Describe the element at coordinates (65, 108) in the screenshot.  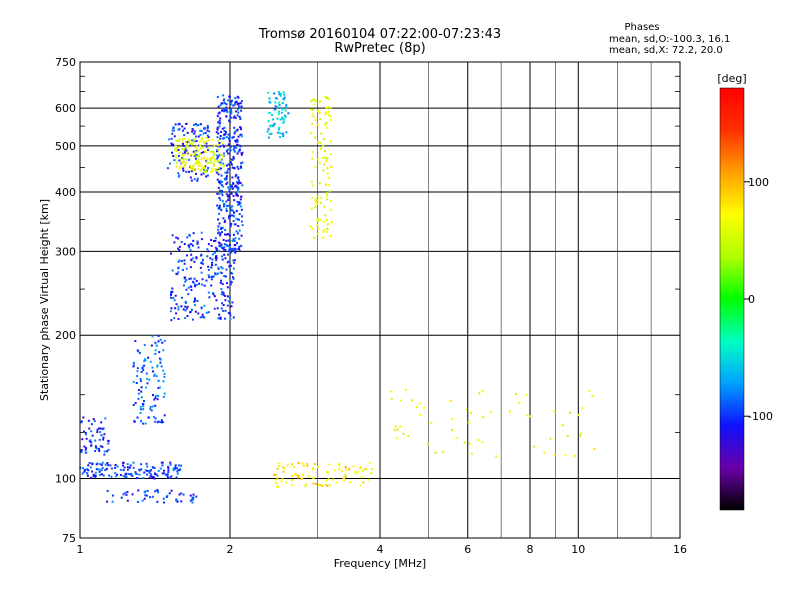
I see `y-tick-label: 600` at that location.